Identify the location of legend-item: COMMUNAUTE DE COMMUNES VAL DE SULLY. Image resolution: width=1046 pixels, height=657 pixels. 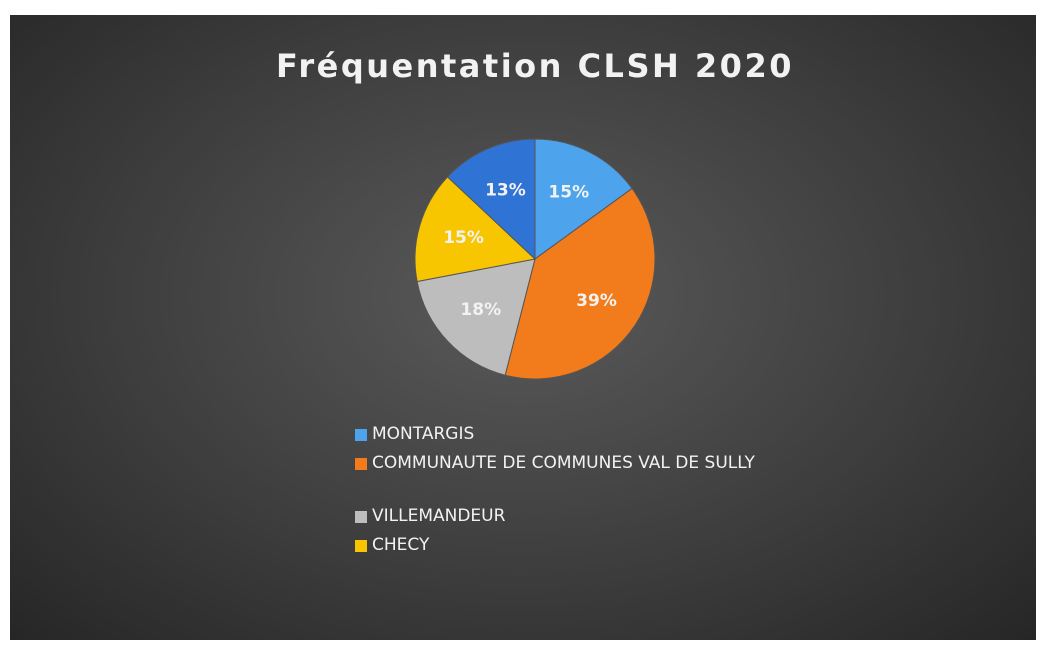
(570, 463).